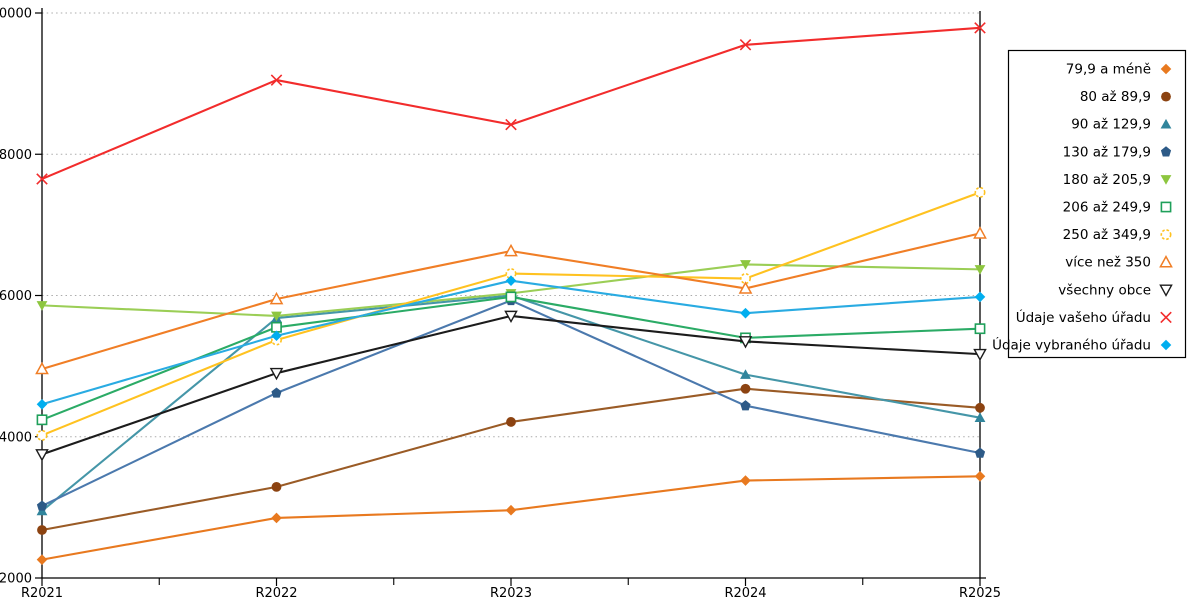 Image resolution: width=1200 pixels, height=600 pixels. What do you see at coordinates (1107, 235) in the screenshot?
I see `legend-item-label: 250 až 349,9` at bounding box center [1107, 235].